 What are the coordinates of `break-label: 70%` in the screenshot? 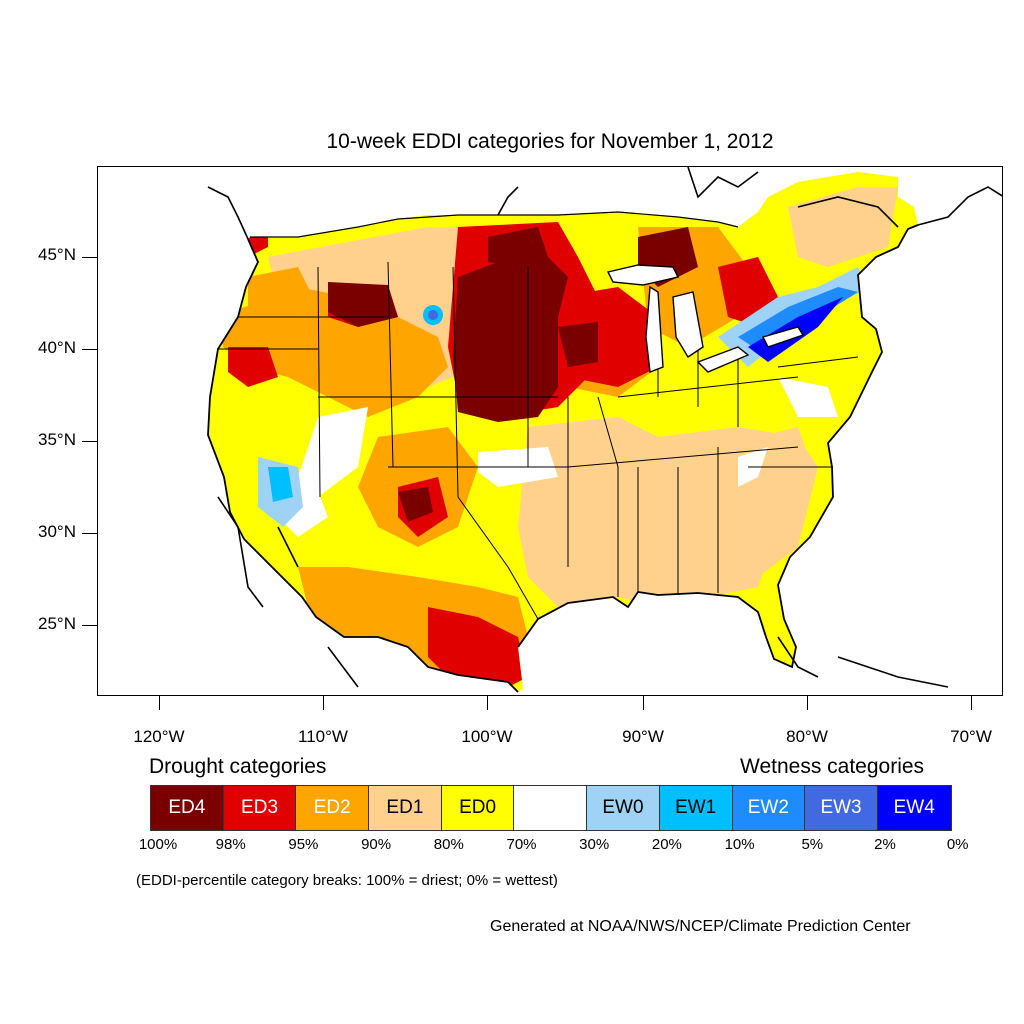 It's located at (521, 844).